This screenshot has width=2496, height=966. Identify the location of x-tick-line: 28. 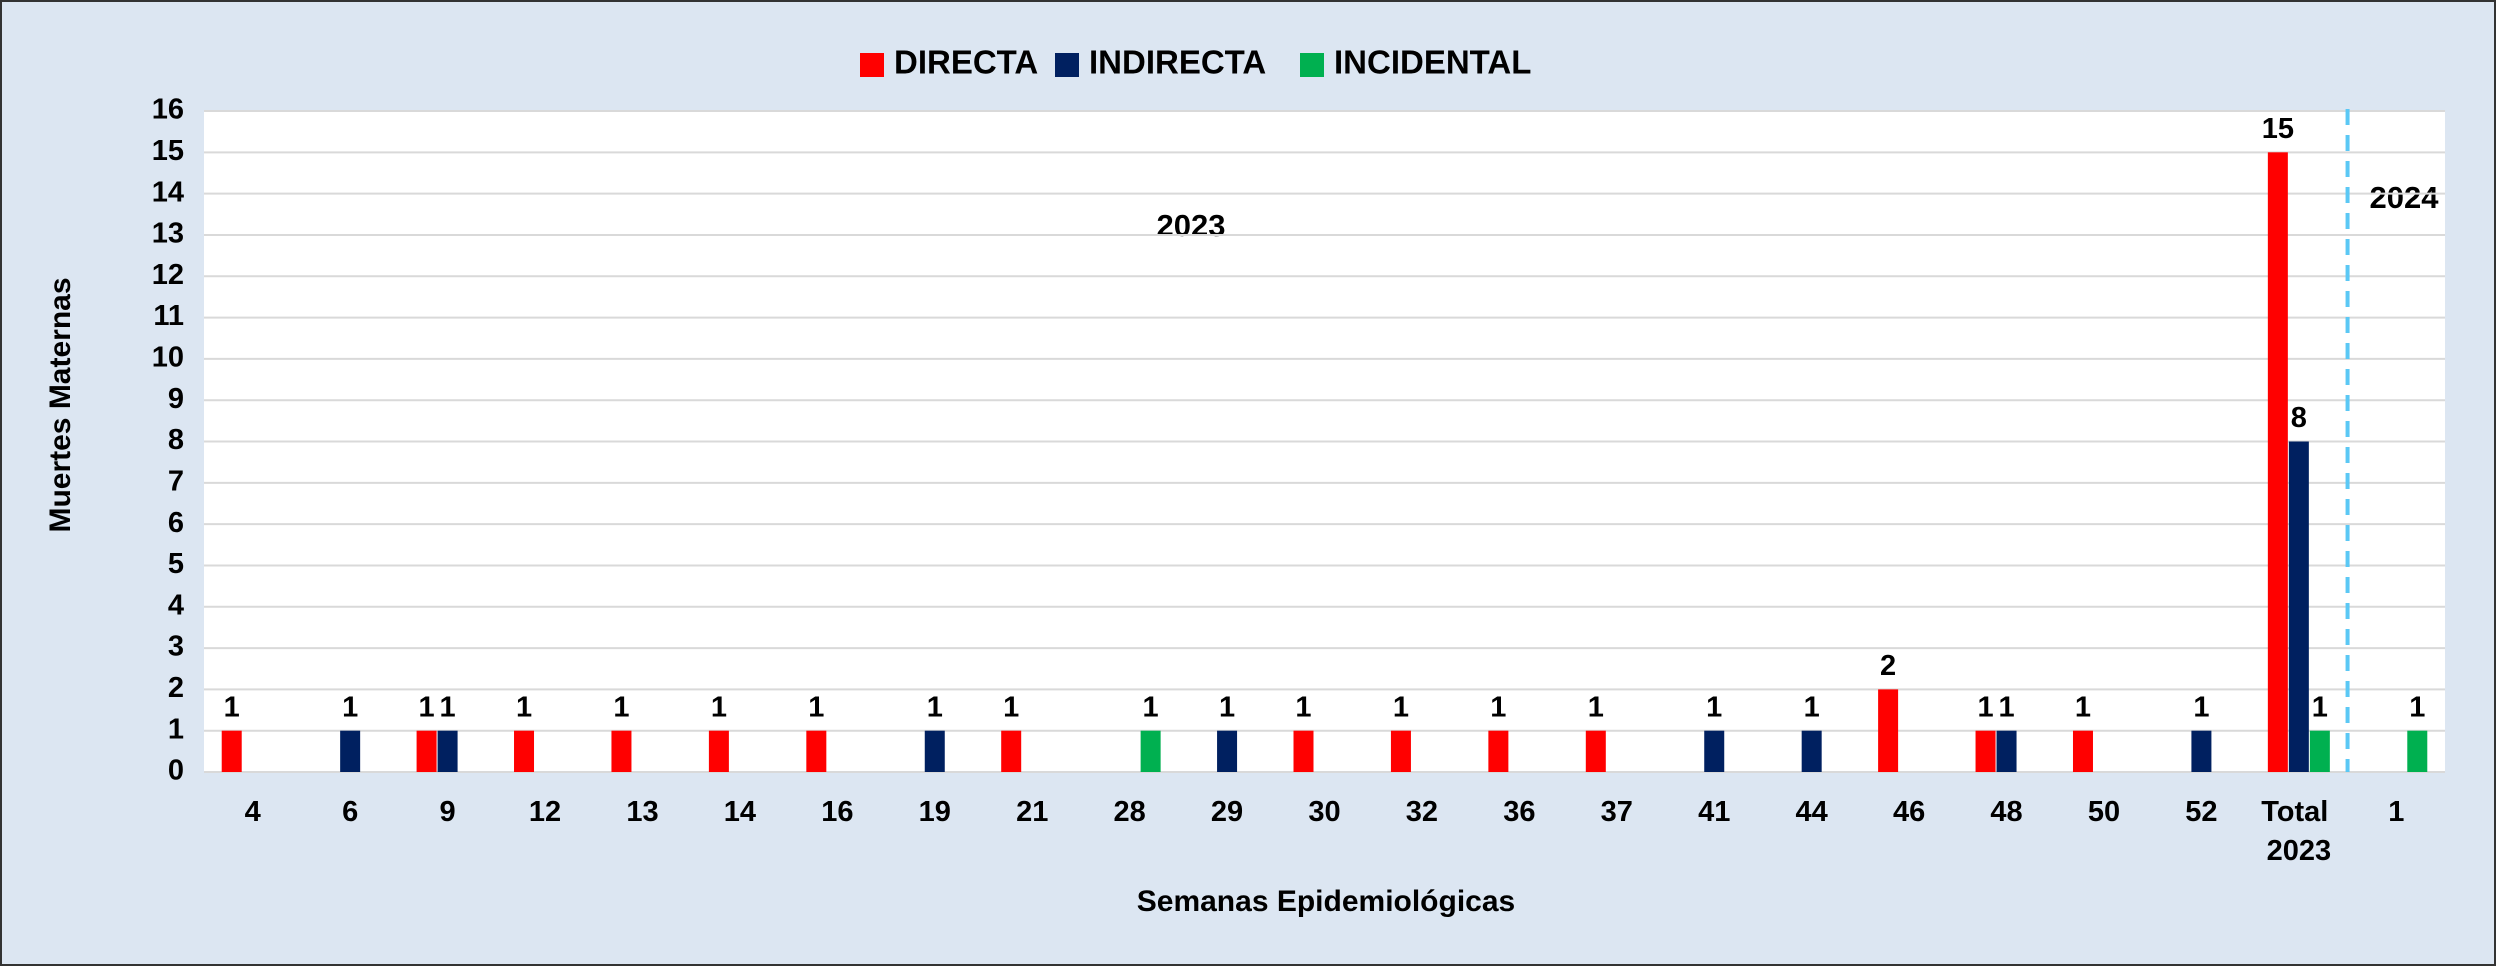
(1129, 812).